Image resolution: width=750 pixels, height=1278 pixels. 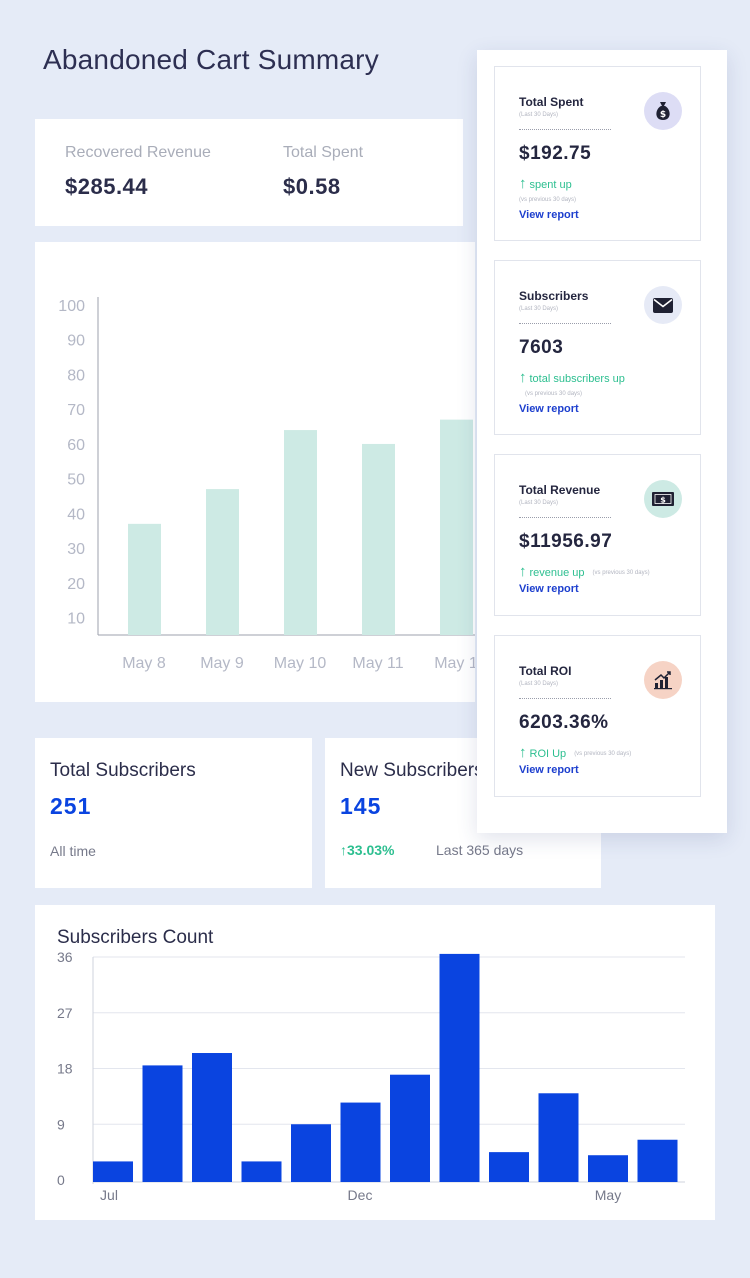 I want to click on recovered-revenue-value: $285.44, so click(x=107, y=186).